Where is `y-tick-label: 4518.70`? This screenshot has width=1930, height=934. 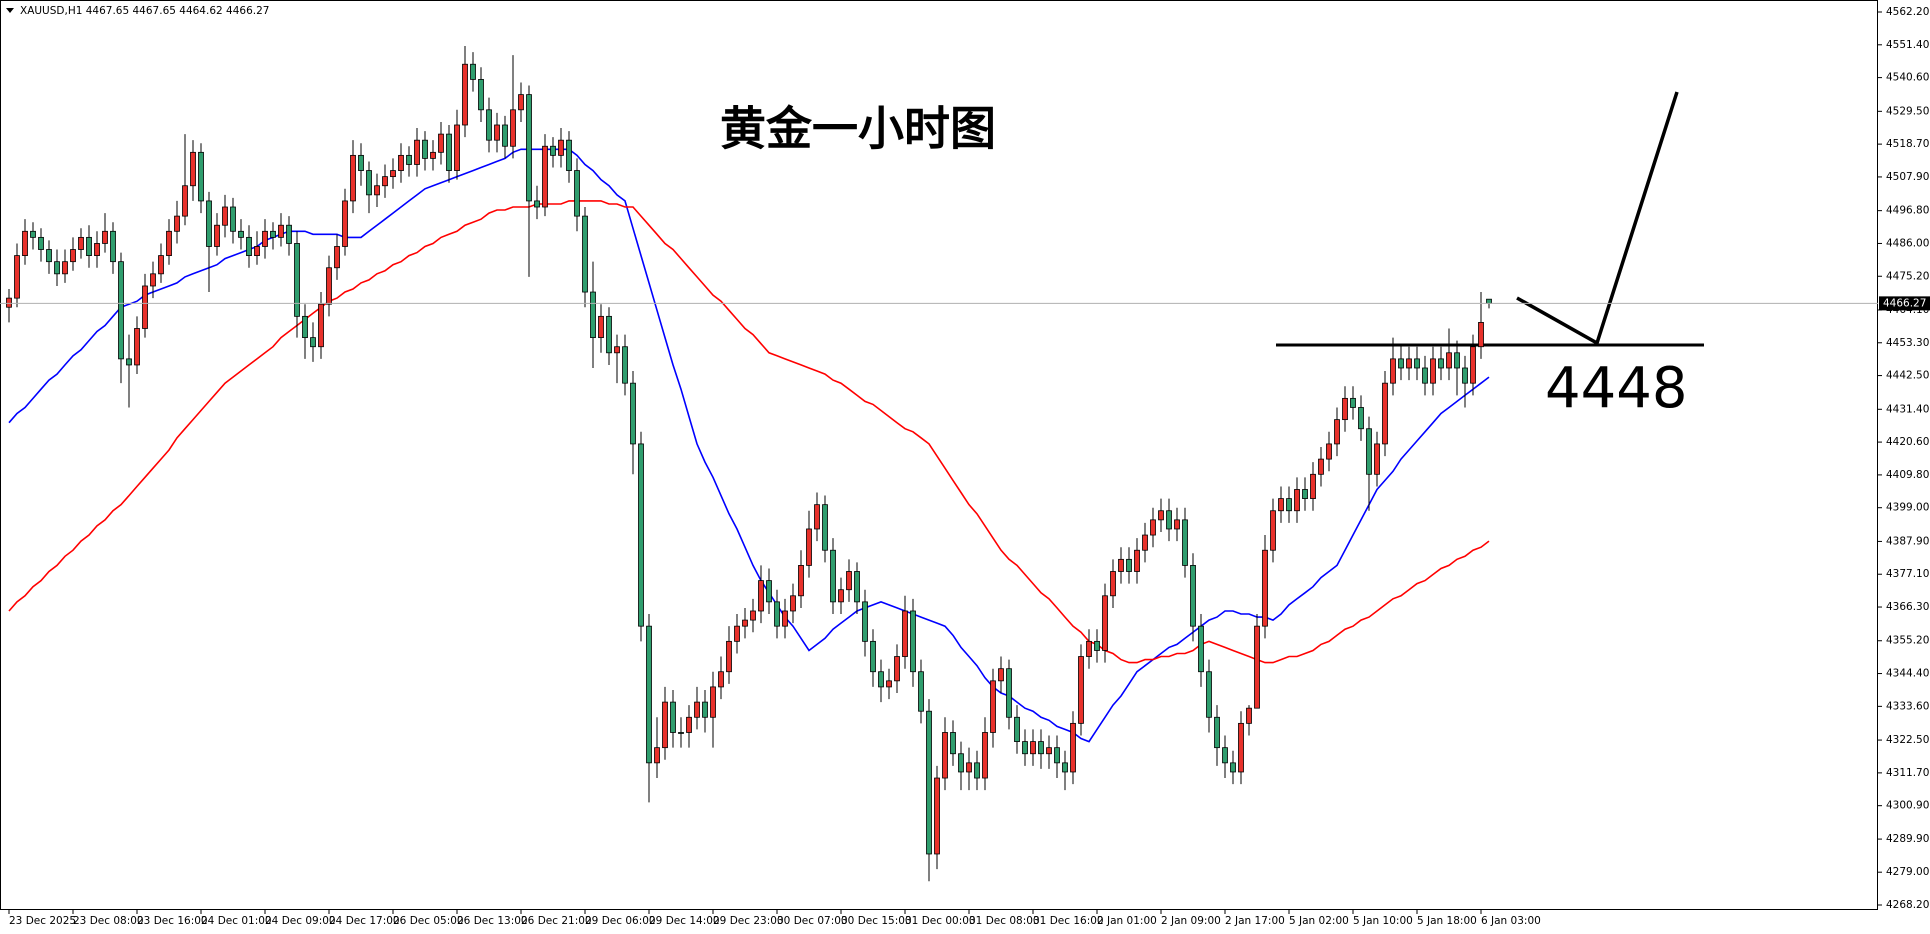
y-tick-label: 4518.70 is located at coordinates (1907, 144).